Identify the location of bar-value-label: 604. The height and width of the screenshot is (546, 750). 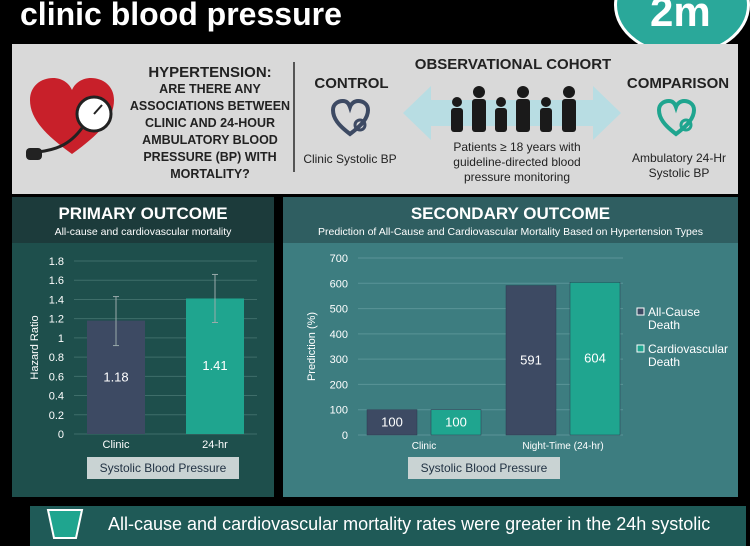
(595, 358).